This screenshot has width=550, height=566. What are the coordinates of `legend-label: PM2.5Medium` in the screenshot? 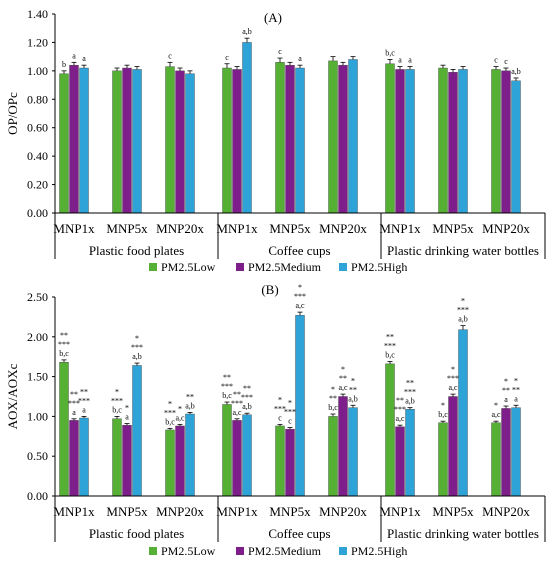 It's located at (285, 267).